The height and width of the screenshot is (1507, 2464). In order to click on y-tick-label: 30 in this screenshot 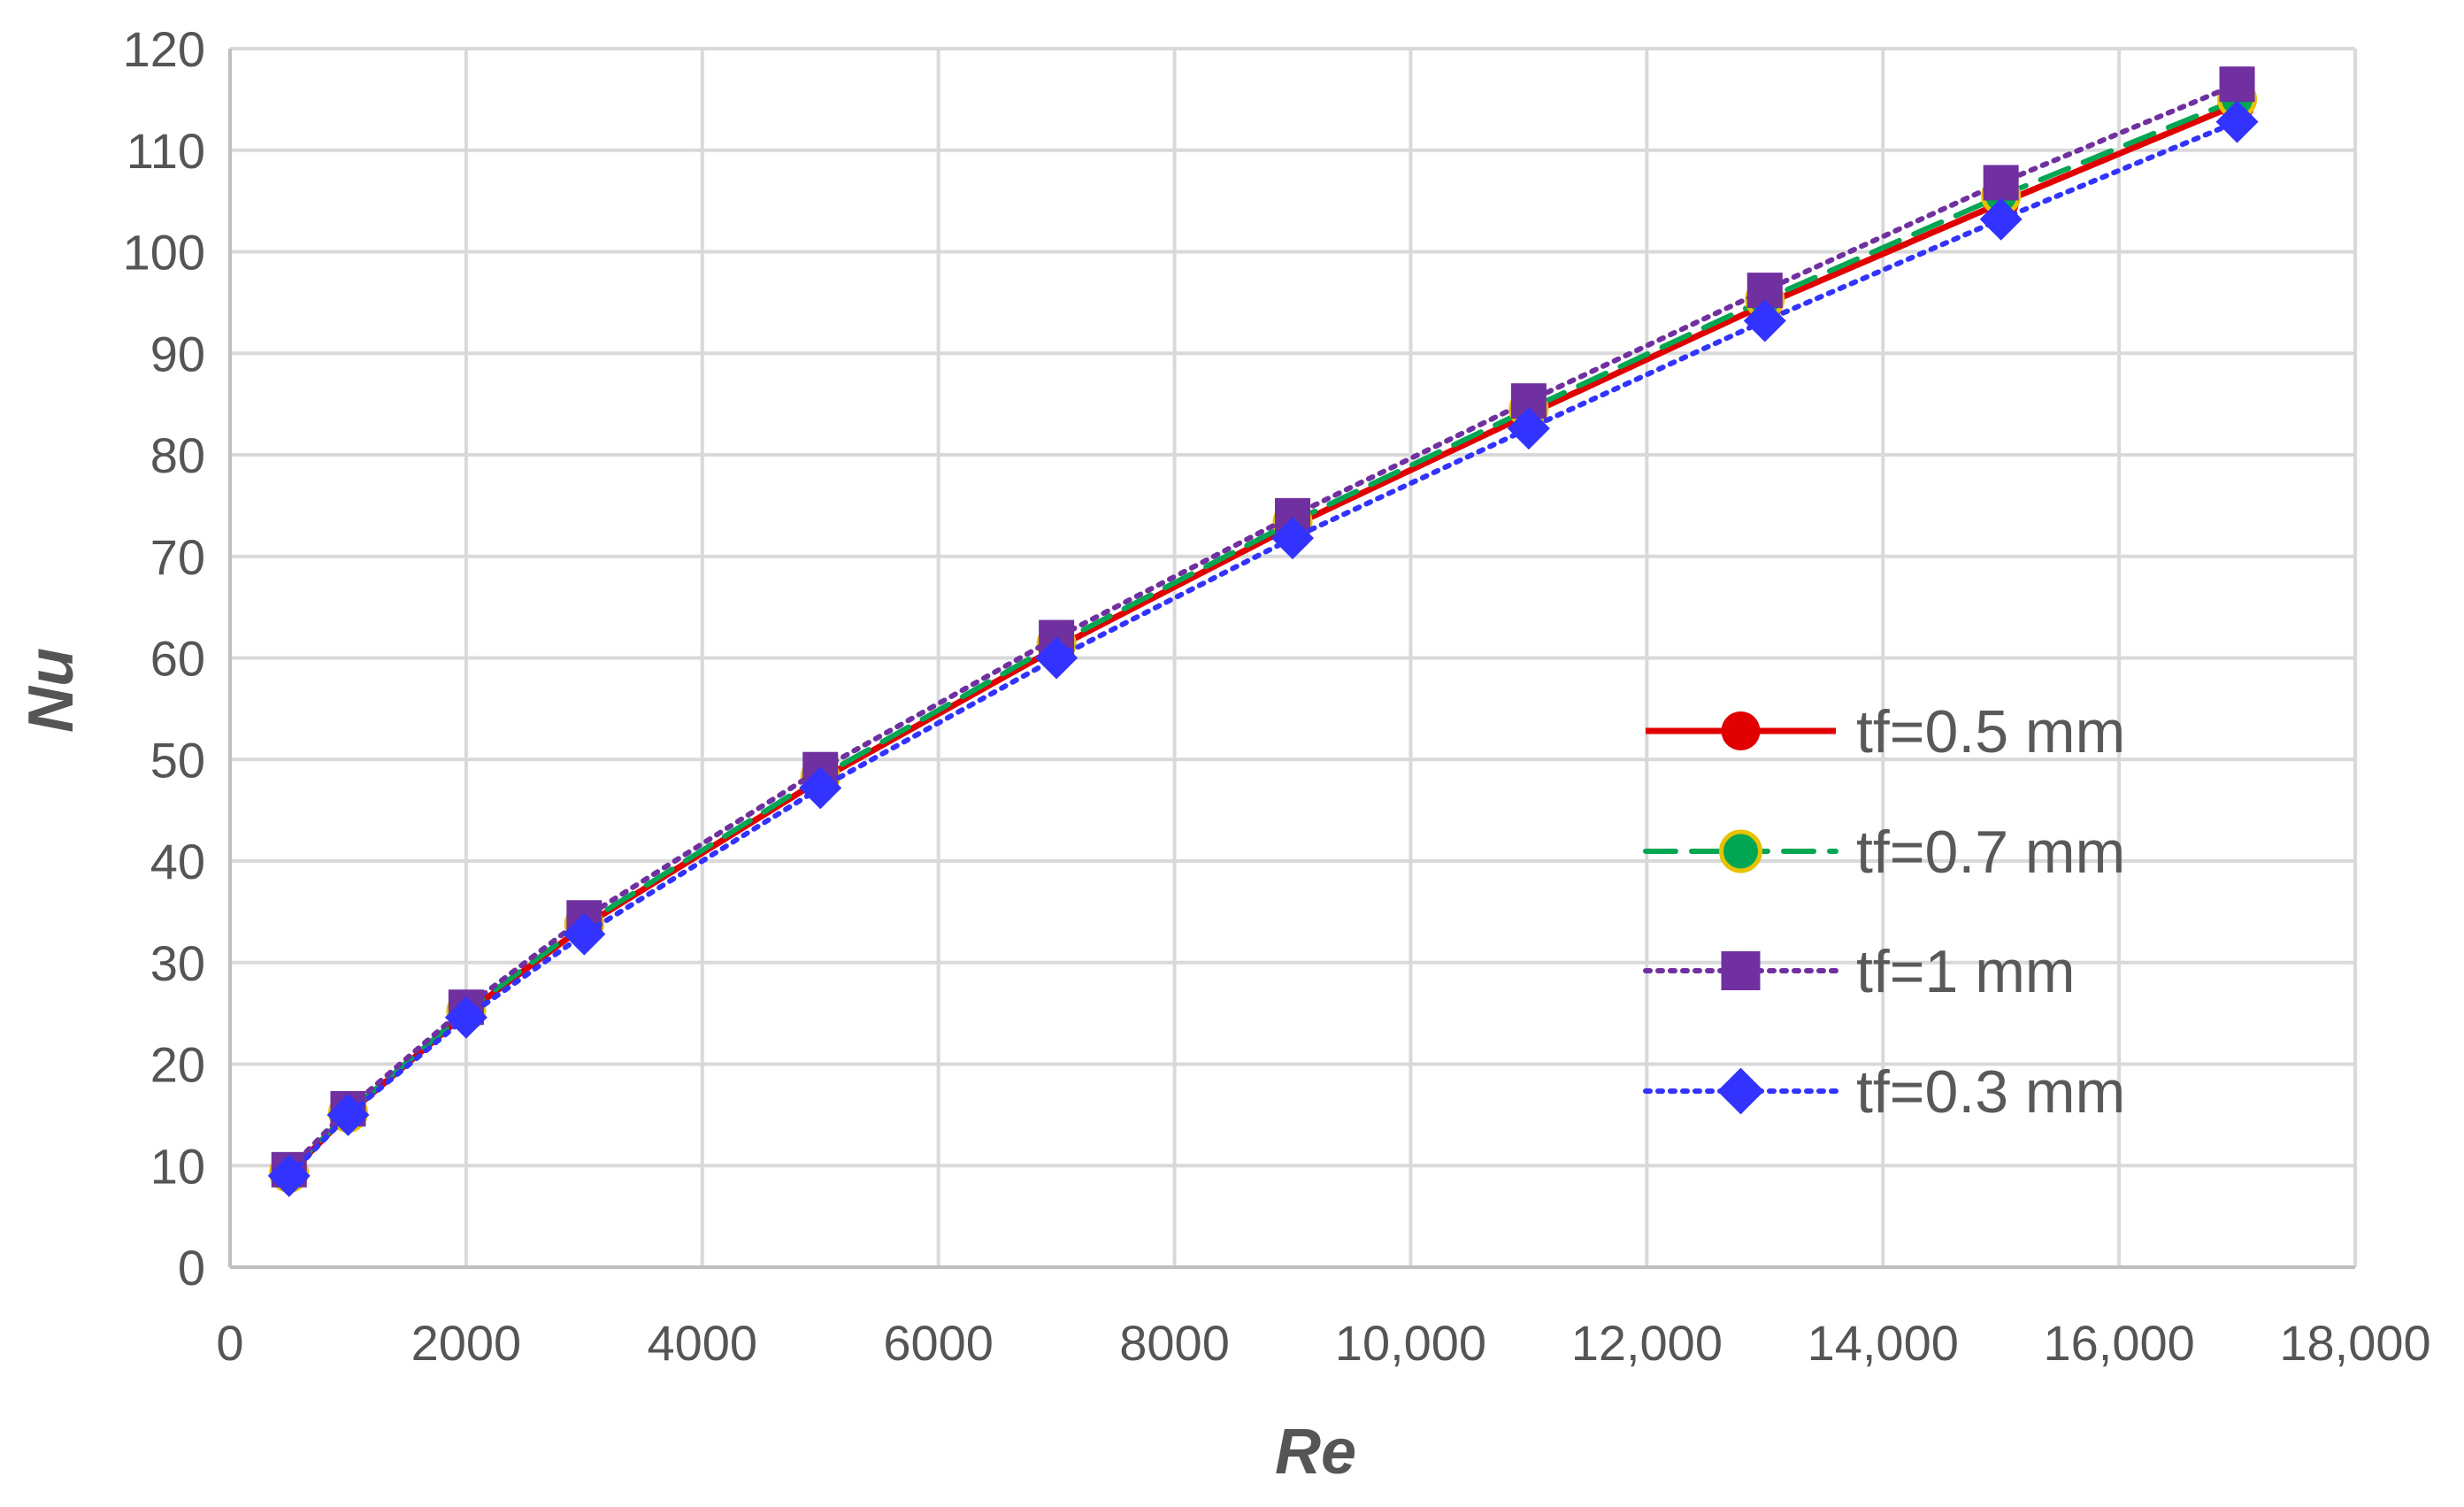, I will do `click(178, 963)`.